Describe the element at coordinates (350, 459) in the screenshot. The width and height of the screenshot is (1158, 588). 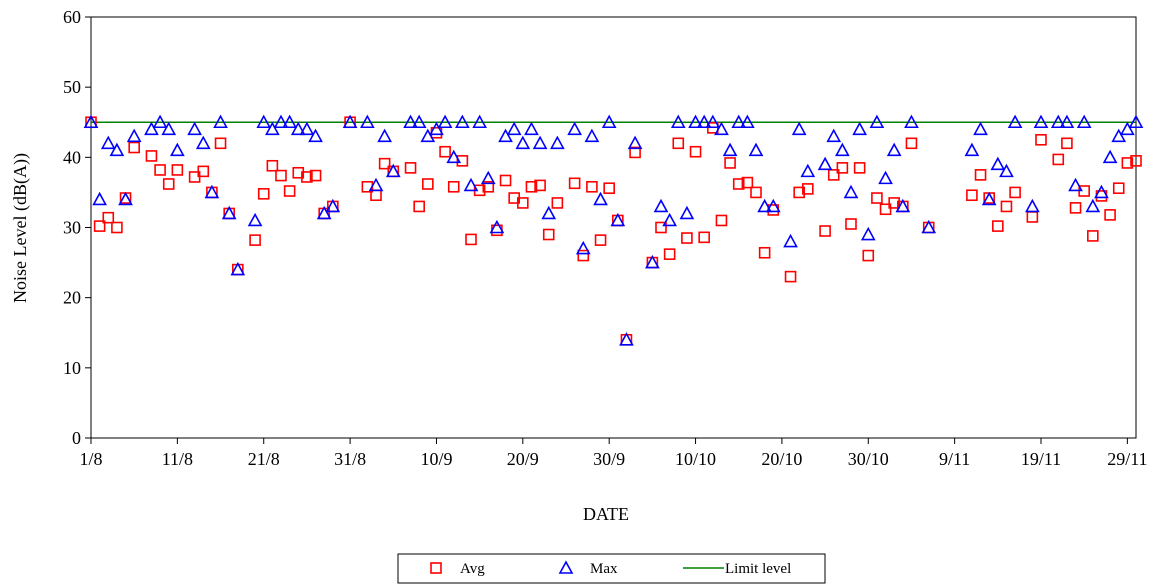
I see `x-tick-label: 31/8` at that location.